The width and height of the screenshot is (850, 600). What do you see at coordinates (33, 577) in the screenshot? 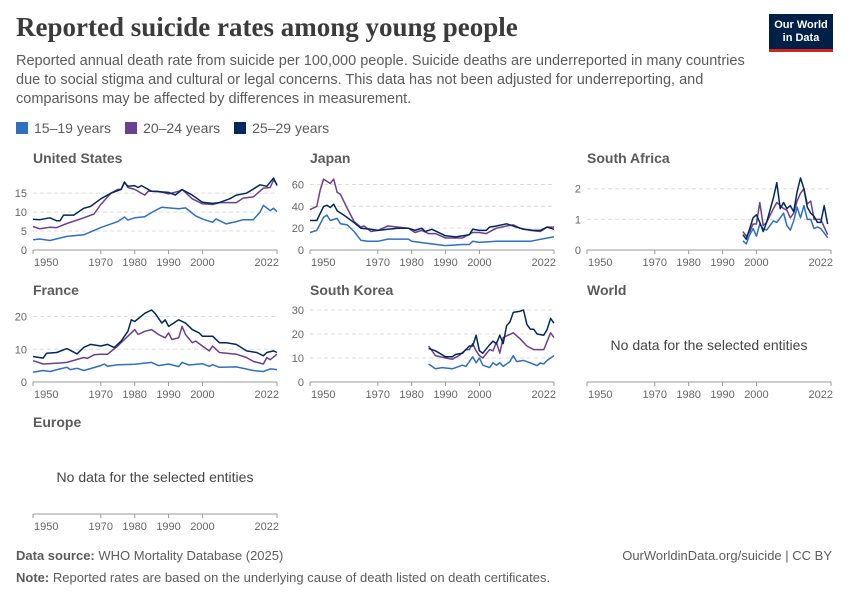
I see `note-label: Note:` at bounding box center [33, 577].